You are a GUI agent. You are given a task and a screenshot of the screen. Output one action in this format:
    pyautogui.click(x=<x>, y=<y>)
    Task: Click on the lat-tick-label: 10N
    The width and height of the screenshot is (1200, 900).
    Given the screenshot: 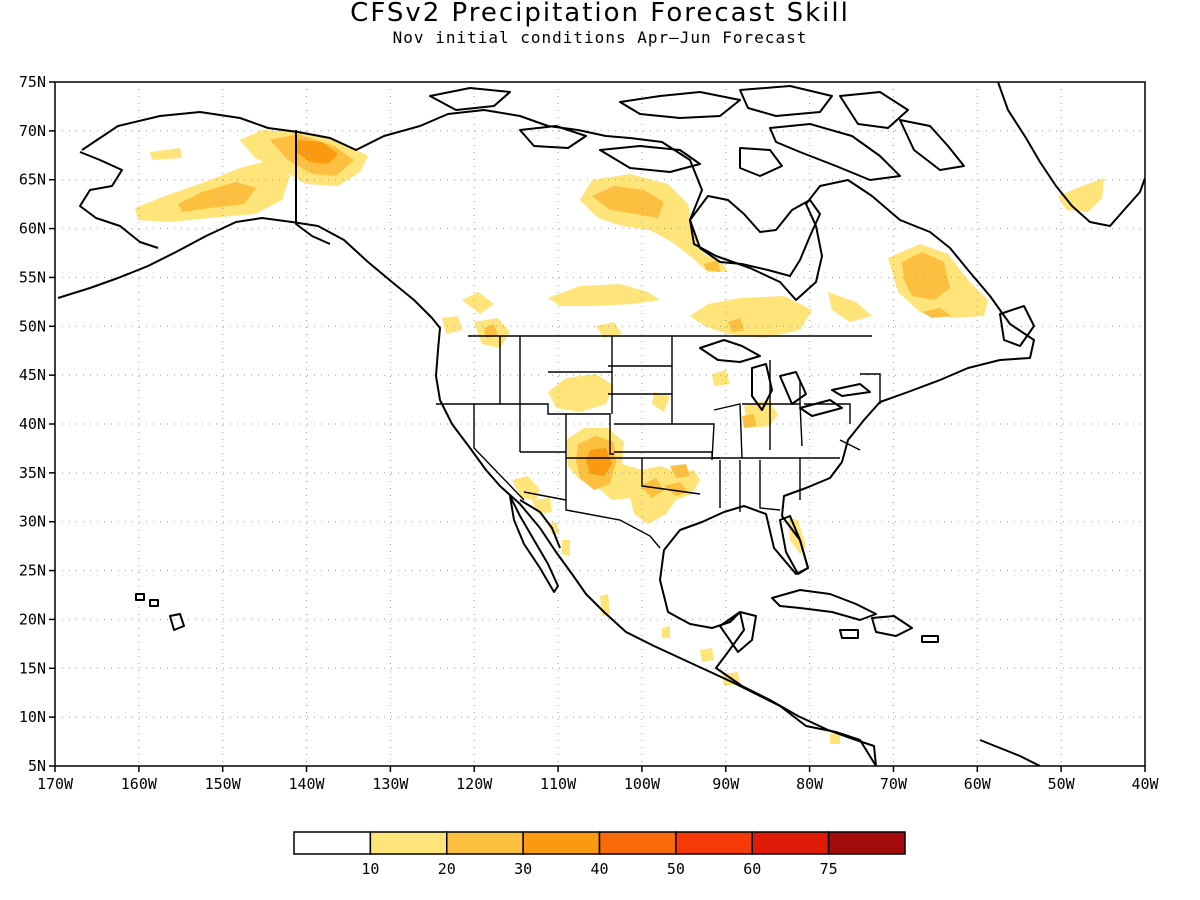 What is the action you would take?
    pyautogui.click(x=32, y=717)
    